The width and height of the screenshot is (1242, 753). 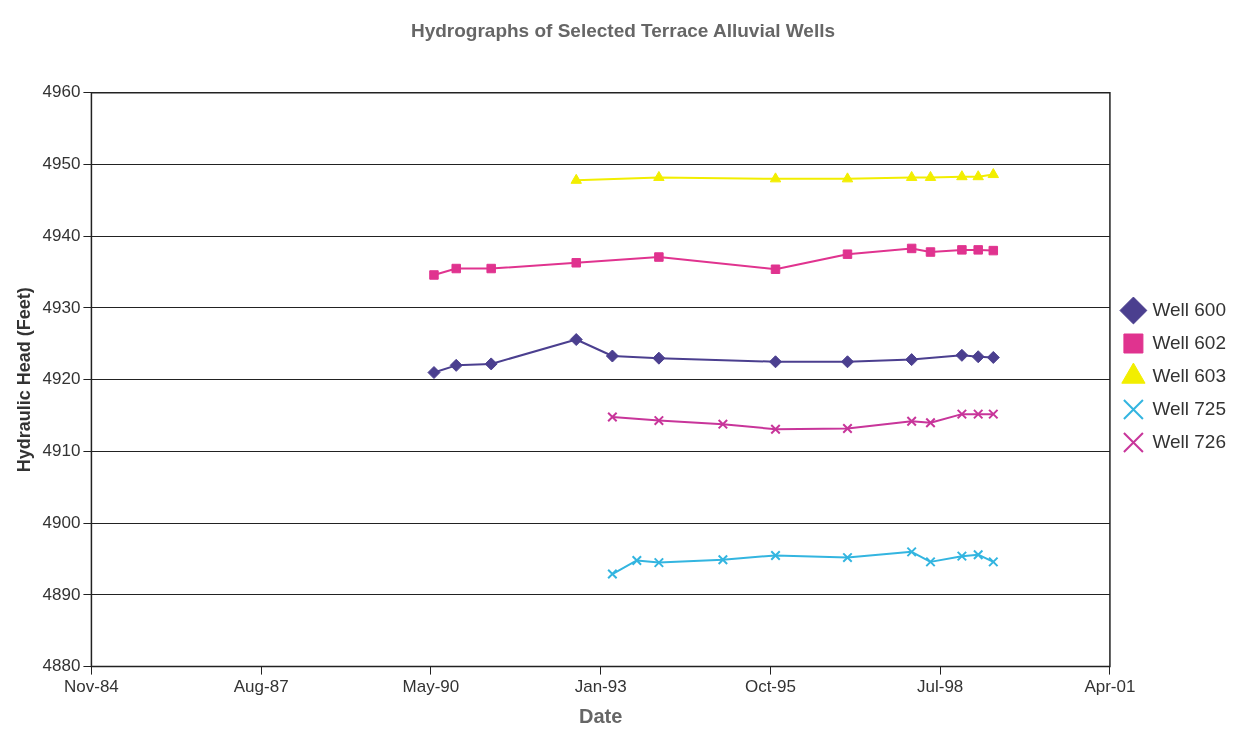 What do you see at coordinates (61, 164) in the screenshot?
I see `y-tick-label: 4950` at bounding box center [61, 164].